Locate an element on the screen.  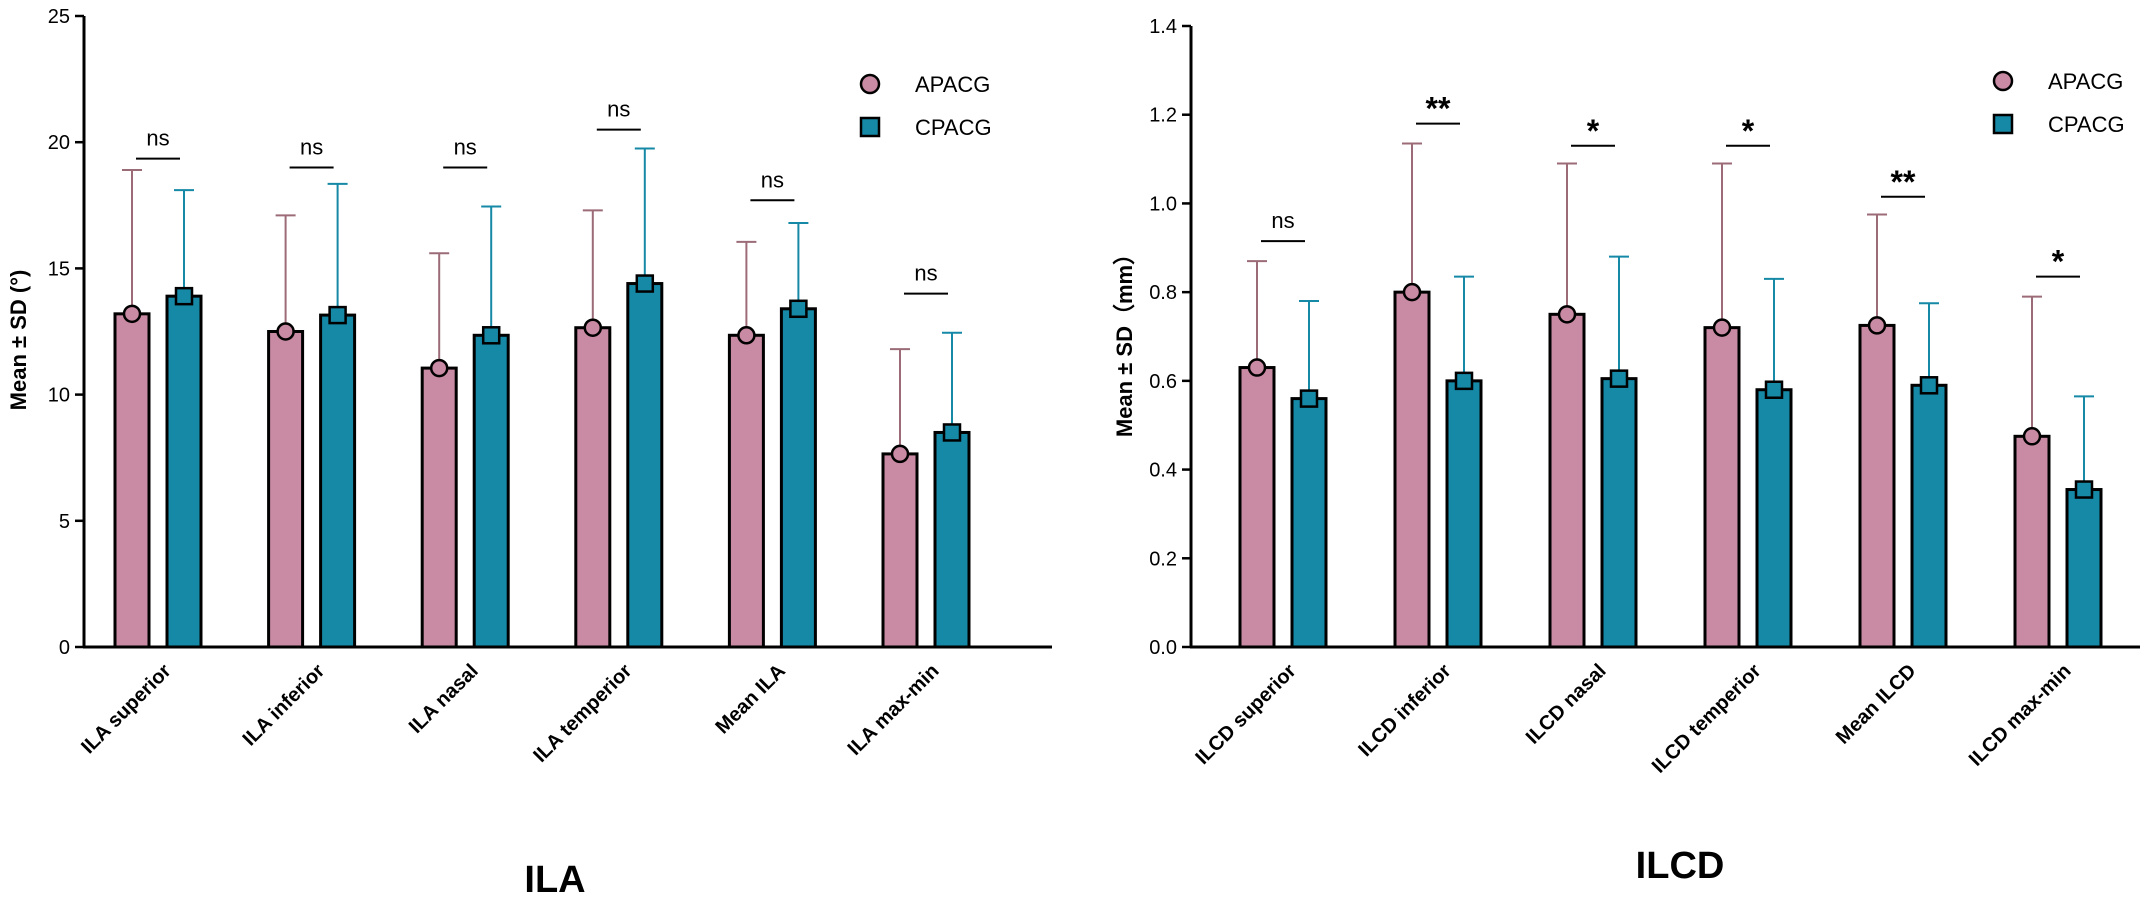
ilcd-y-tick-label: 0.0 is located at coordinates (1163, 648).